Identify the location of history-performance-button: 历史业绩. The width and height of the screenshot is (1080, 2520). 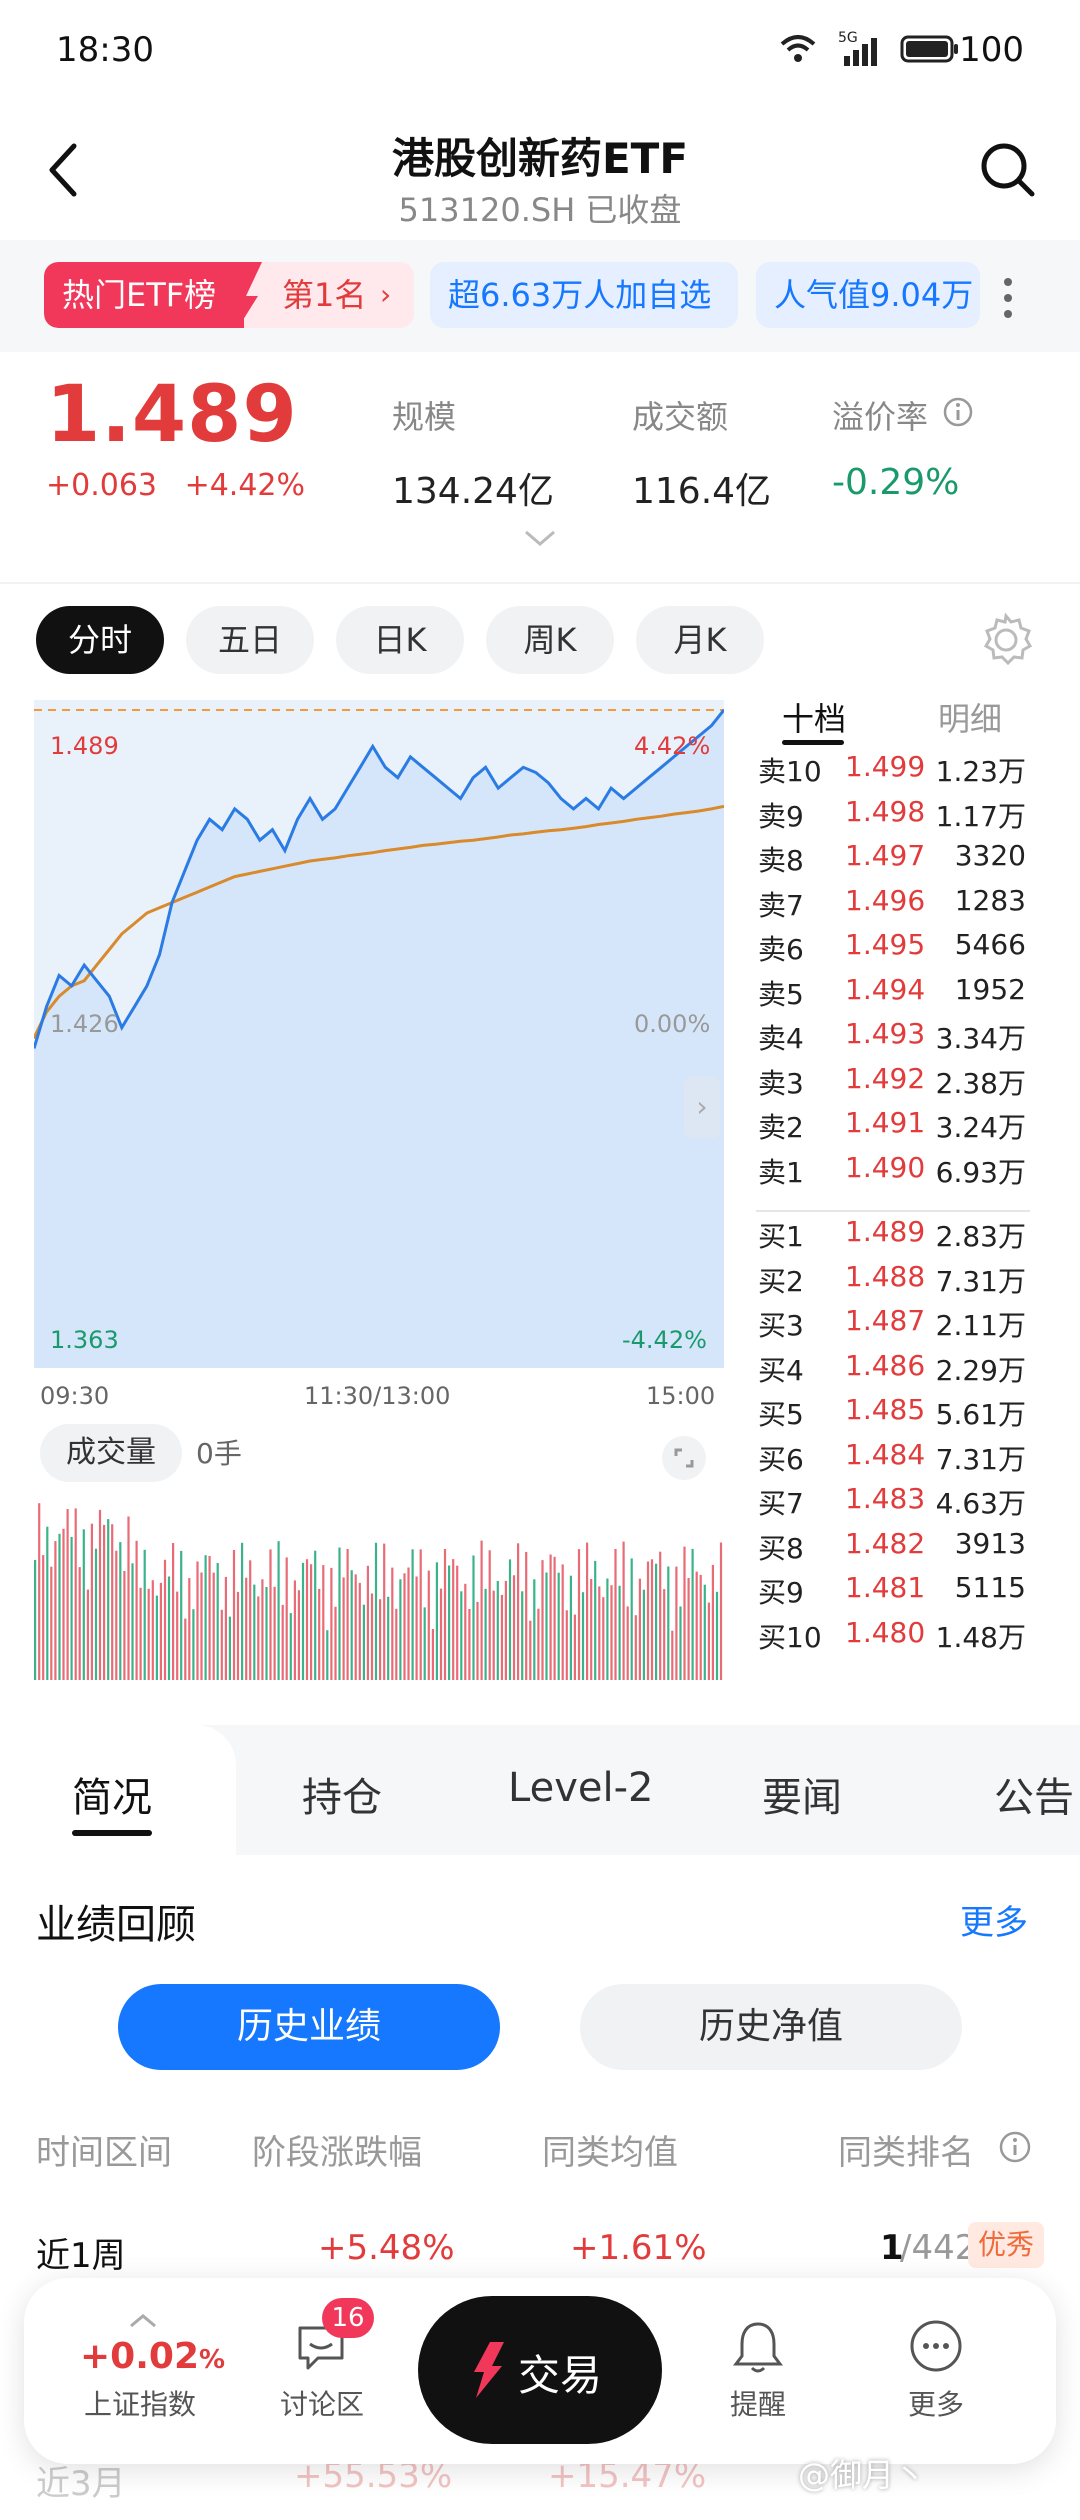
(309, 2027).